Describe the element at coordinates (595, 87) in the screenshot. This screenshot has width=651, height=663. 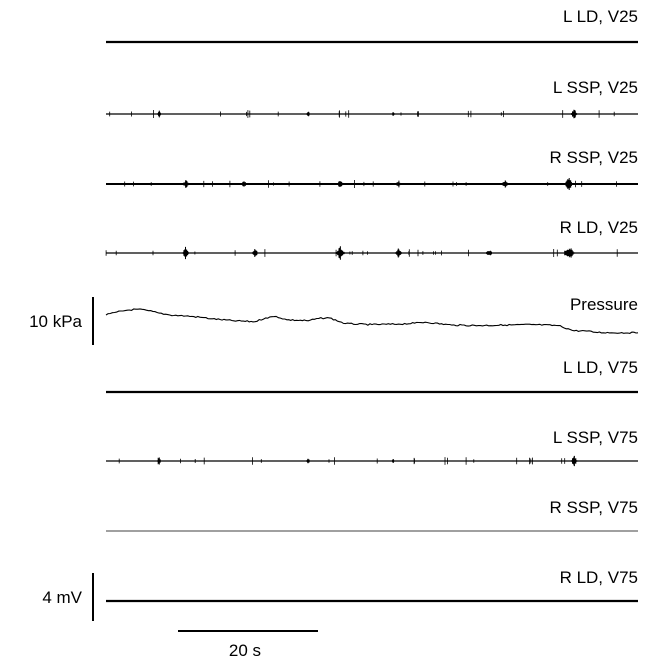
I see `trace-label-l-ssp-v25: L SSP, V25` at that location.